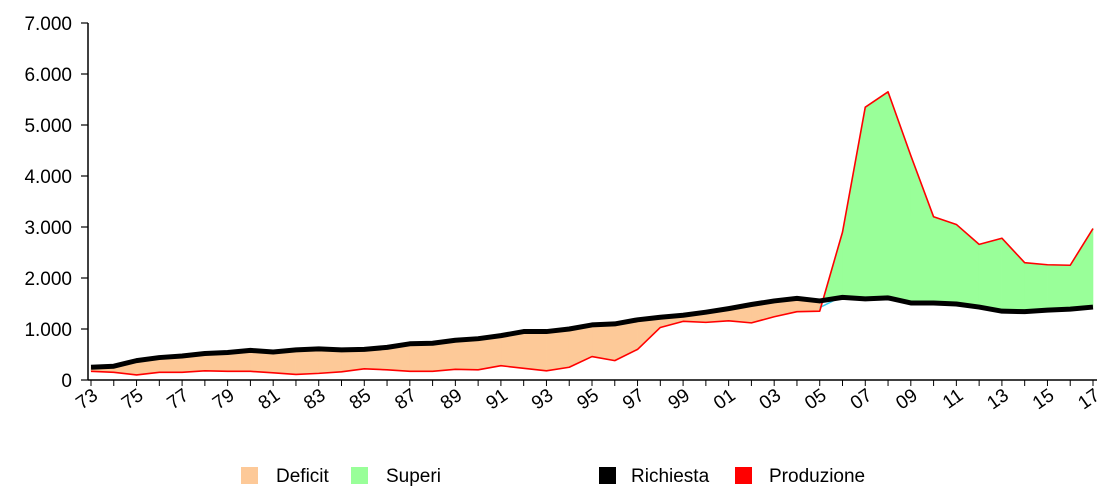  What do you see at coordinates (56, 203) in the screenshot?
I see `y-ticks: 0 1.000 2.000 3.000 4.000 5.000 6.000 7.000` at bounding box center [56, 203].